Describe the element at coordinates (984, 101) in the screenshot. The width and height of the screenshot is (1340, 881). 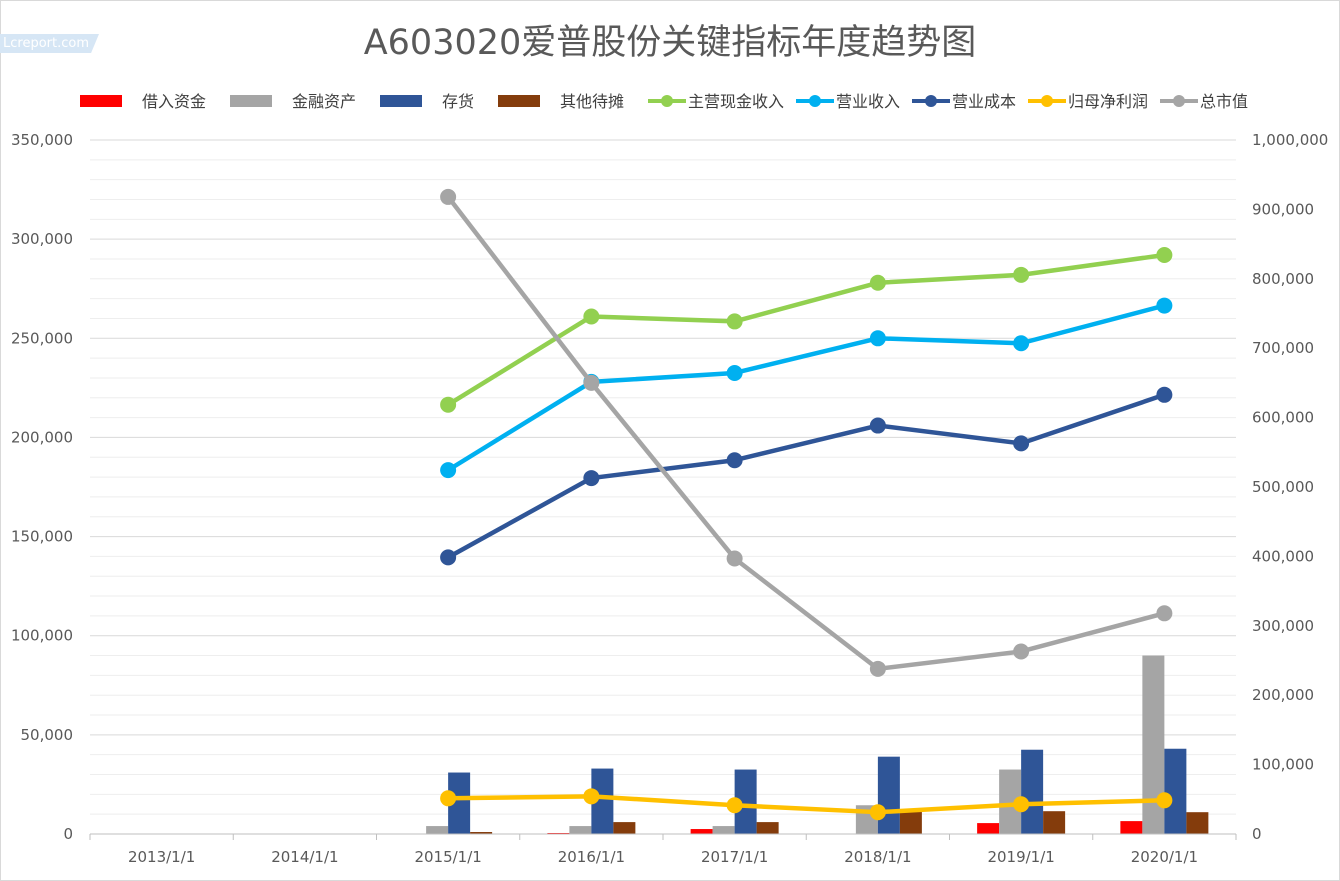
I see `legend-label: 营业成本` at that location.